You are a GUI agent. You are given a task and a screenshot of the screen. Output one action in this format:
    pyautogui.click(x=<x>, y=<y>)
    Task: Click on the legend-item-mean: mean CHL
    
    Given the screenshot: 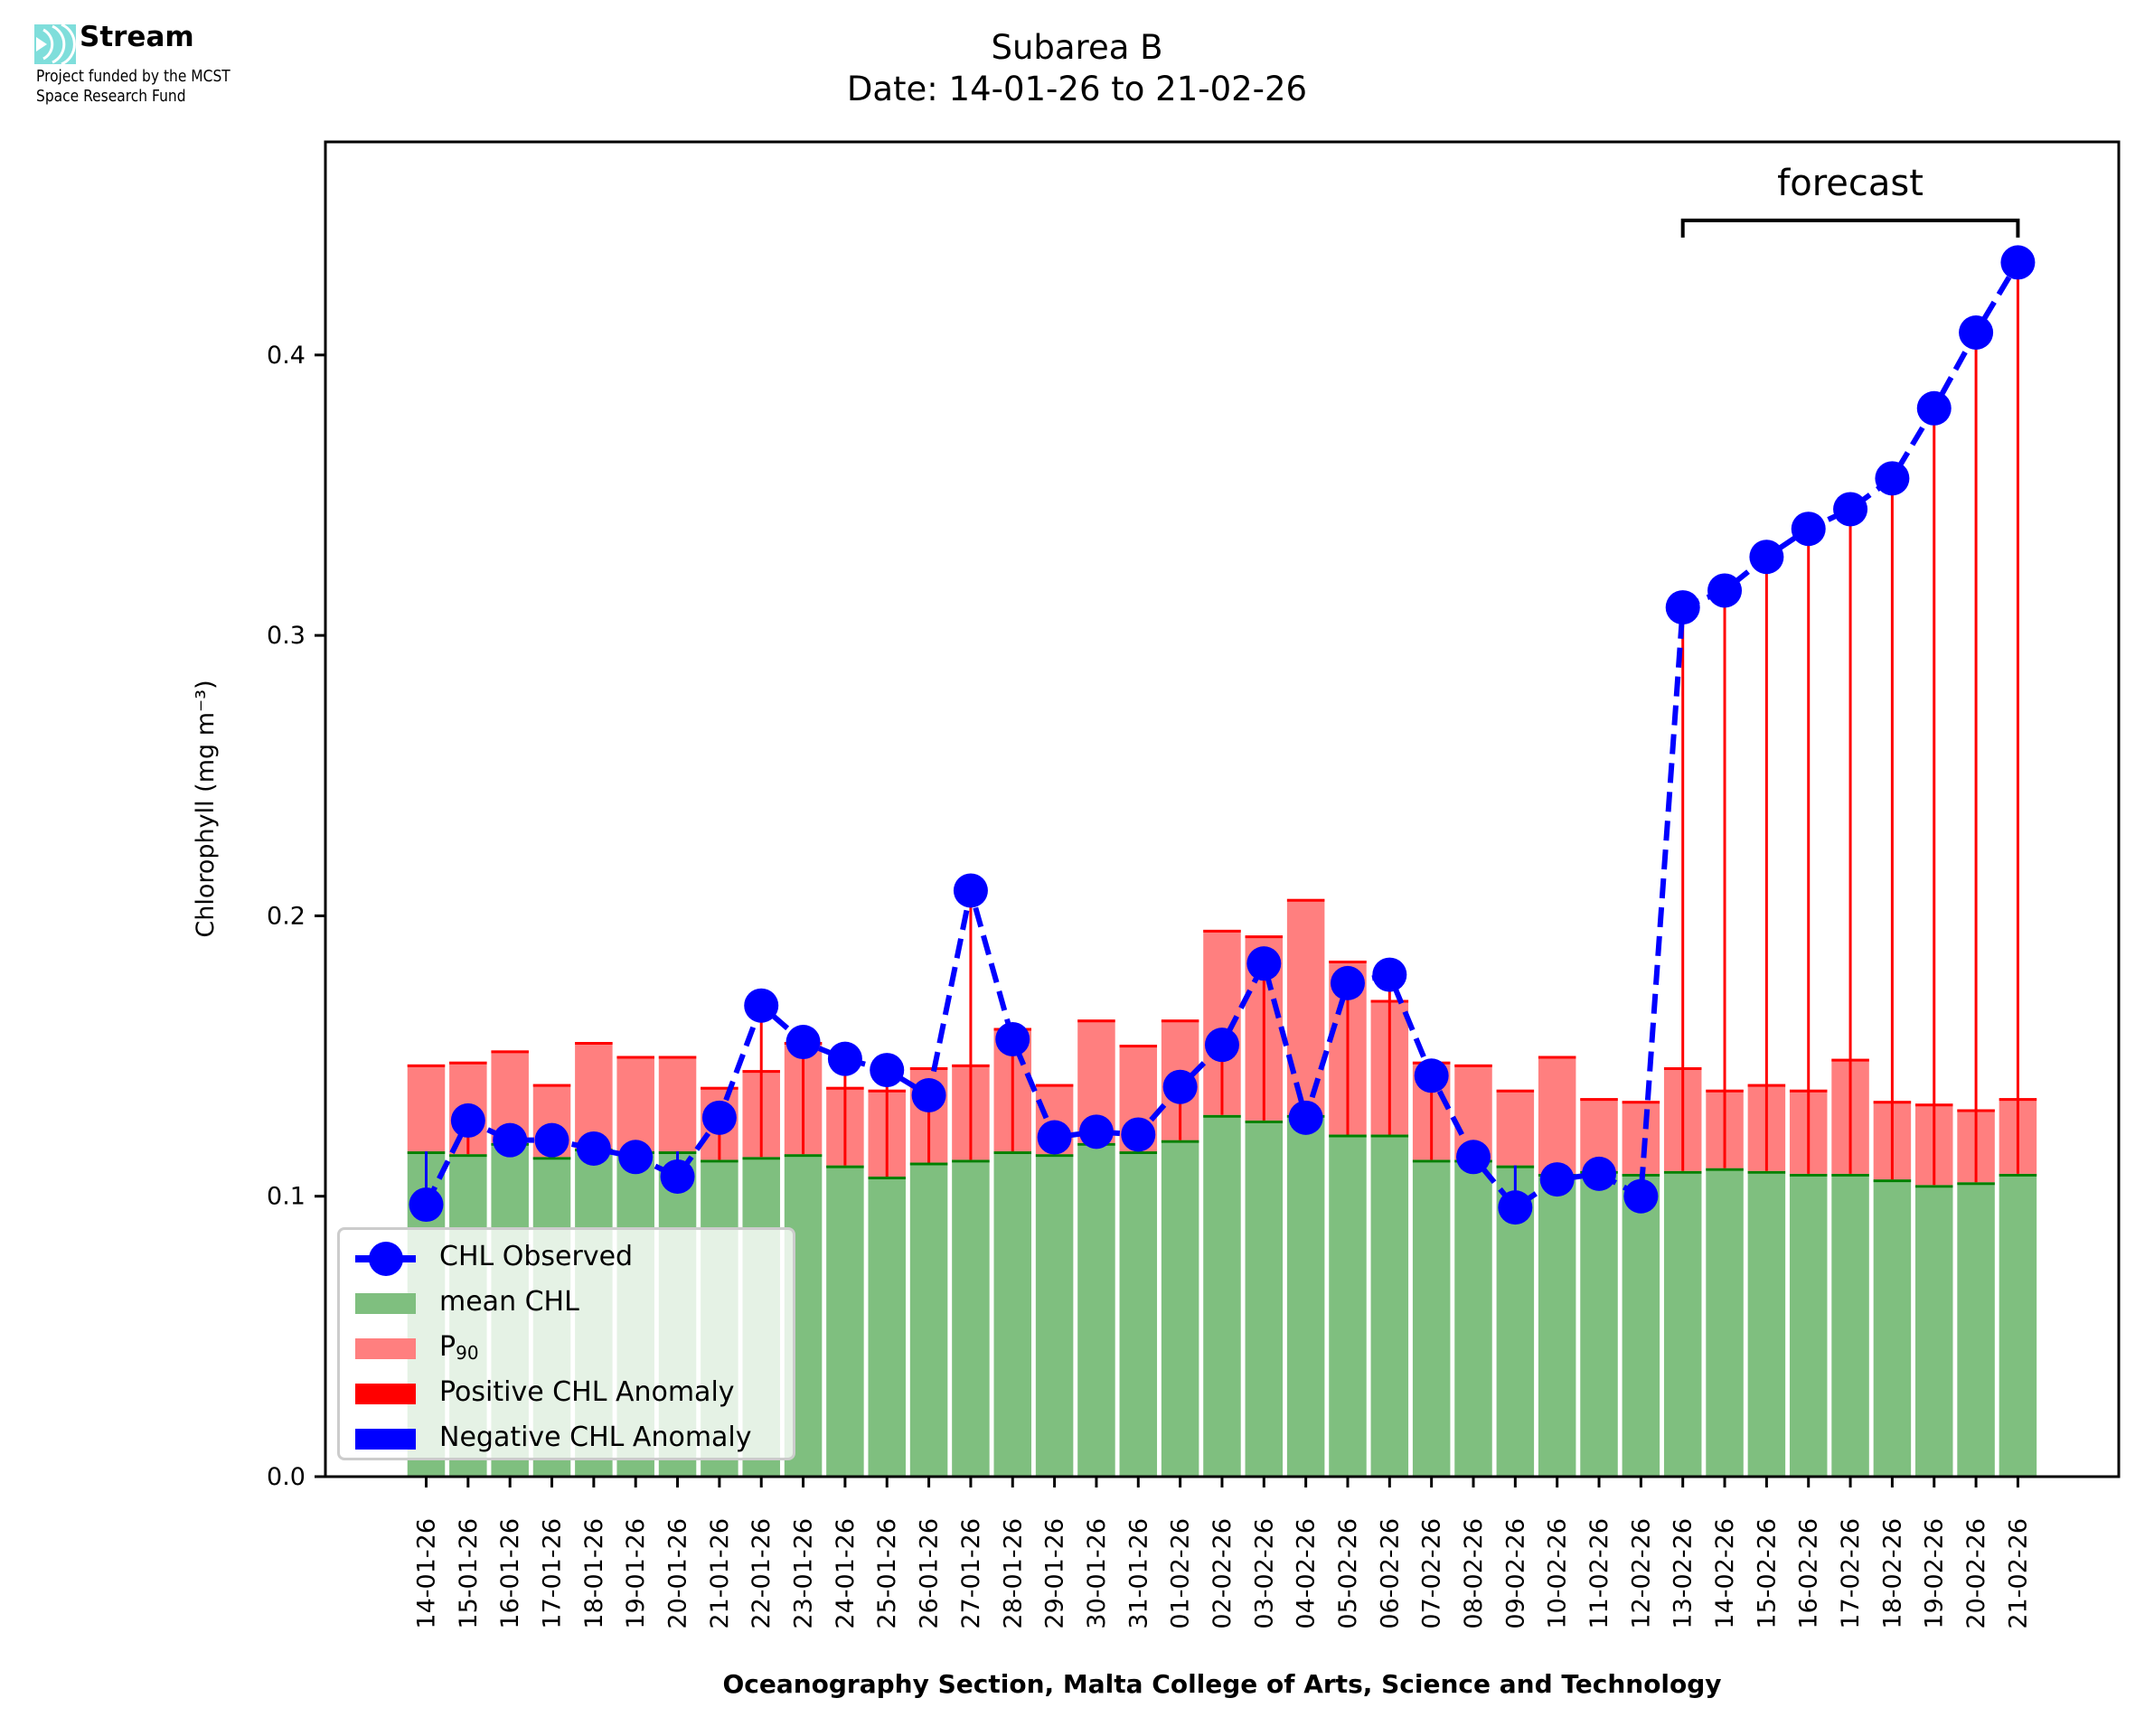 What is the action you would take?
    pyautogui.click(x=566, y=1303)
    